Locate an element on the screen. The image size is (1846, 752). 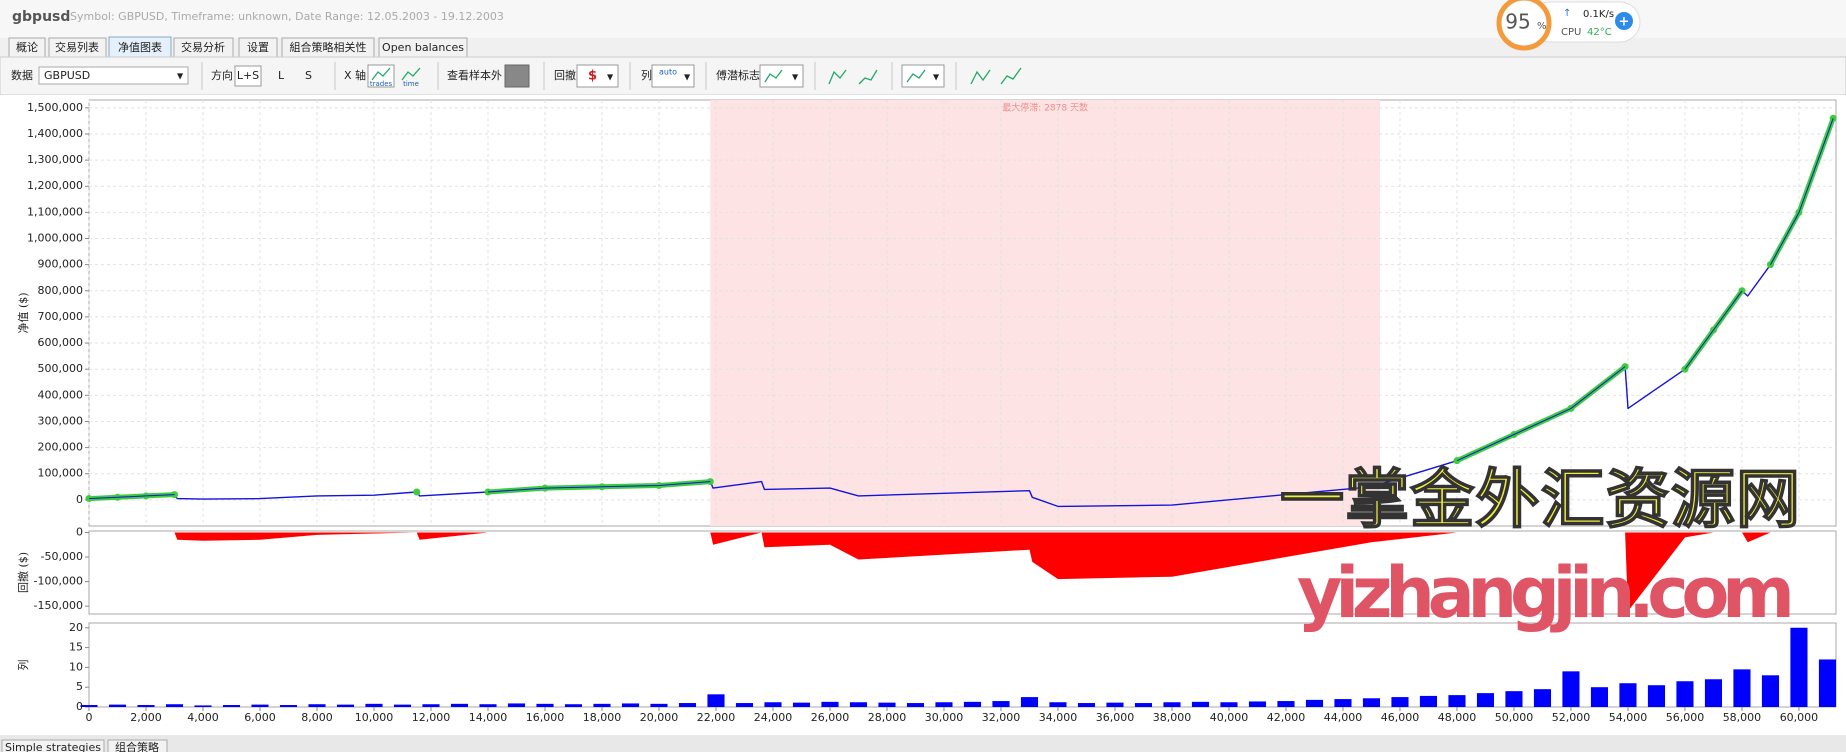
x-tick-label: 52,000 is located at coordinates (1571, 717).